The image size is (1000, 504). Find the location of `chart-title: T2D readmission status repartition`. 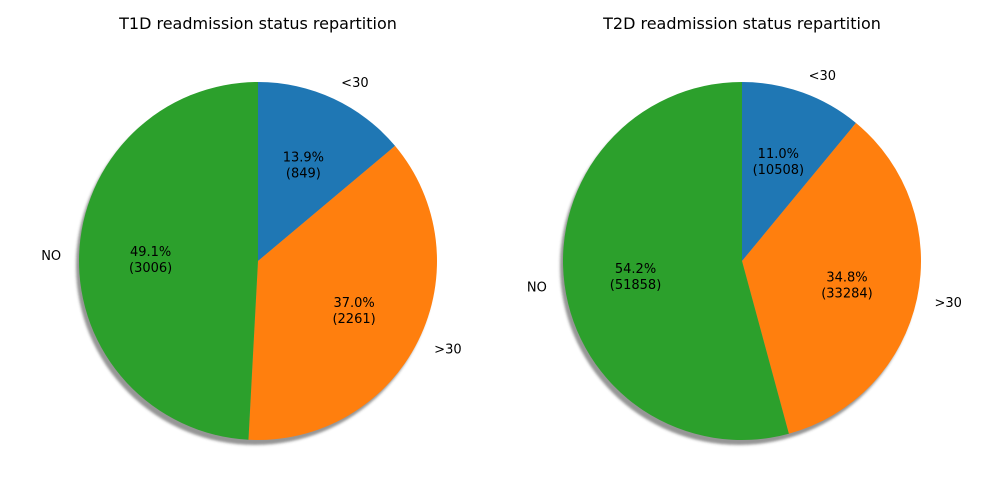

chart-title: T2D readmission status repartition is located at coordinates (741, 23).